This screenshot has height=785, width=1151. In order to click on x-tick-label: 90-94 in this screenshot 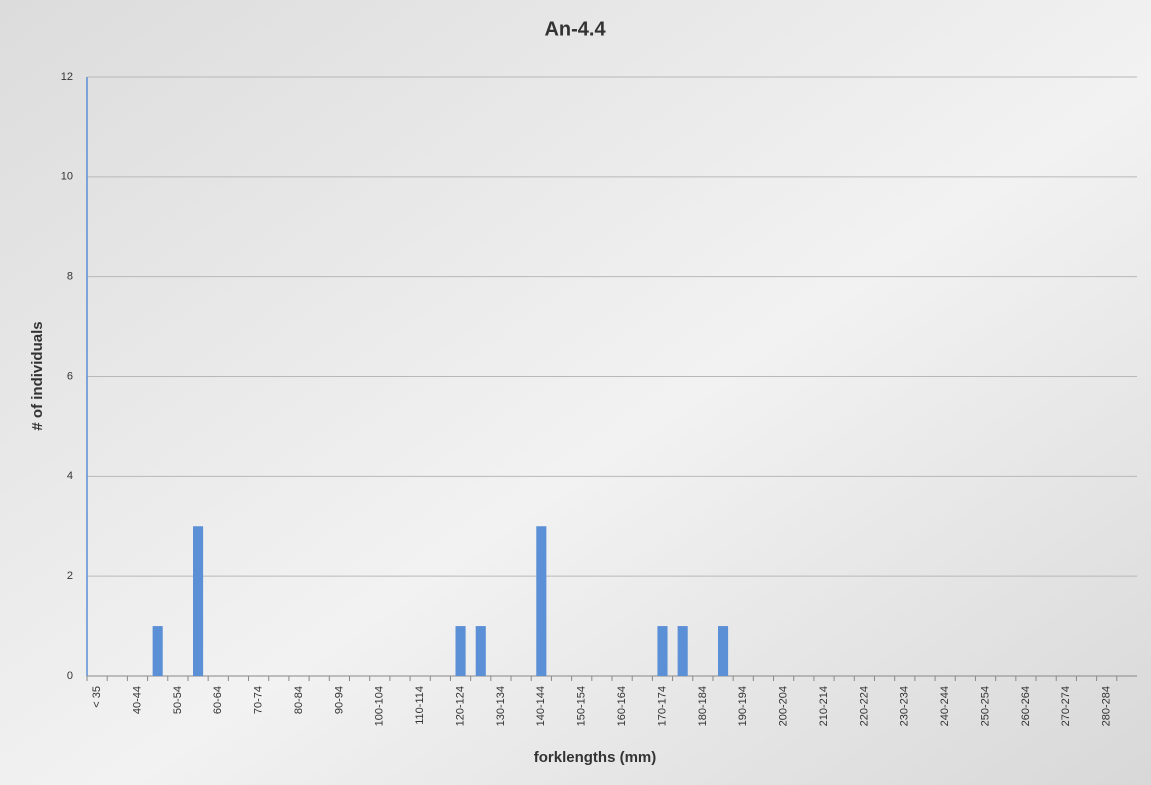, I will do `click(339, 700)`.